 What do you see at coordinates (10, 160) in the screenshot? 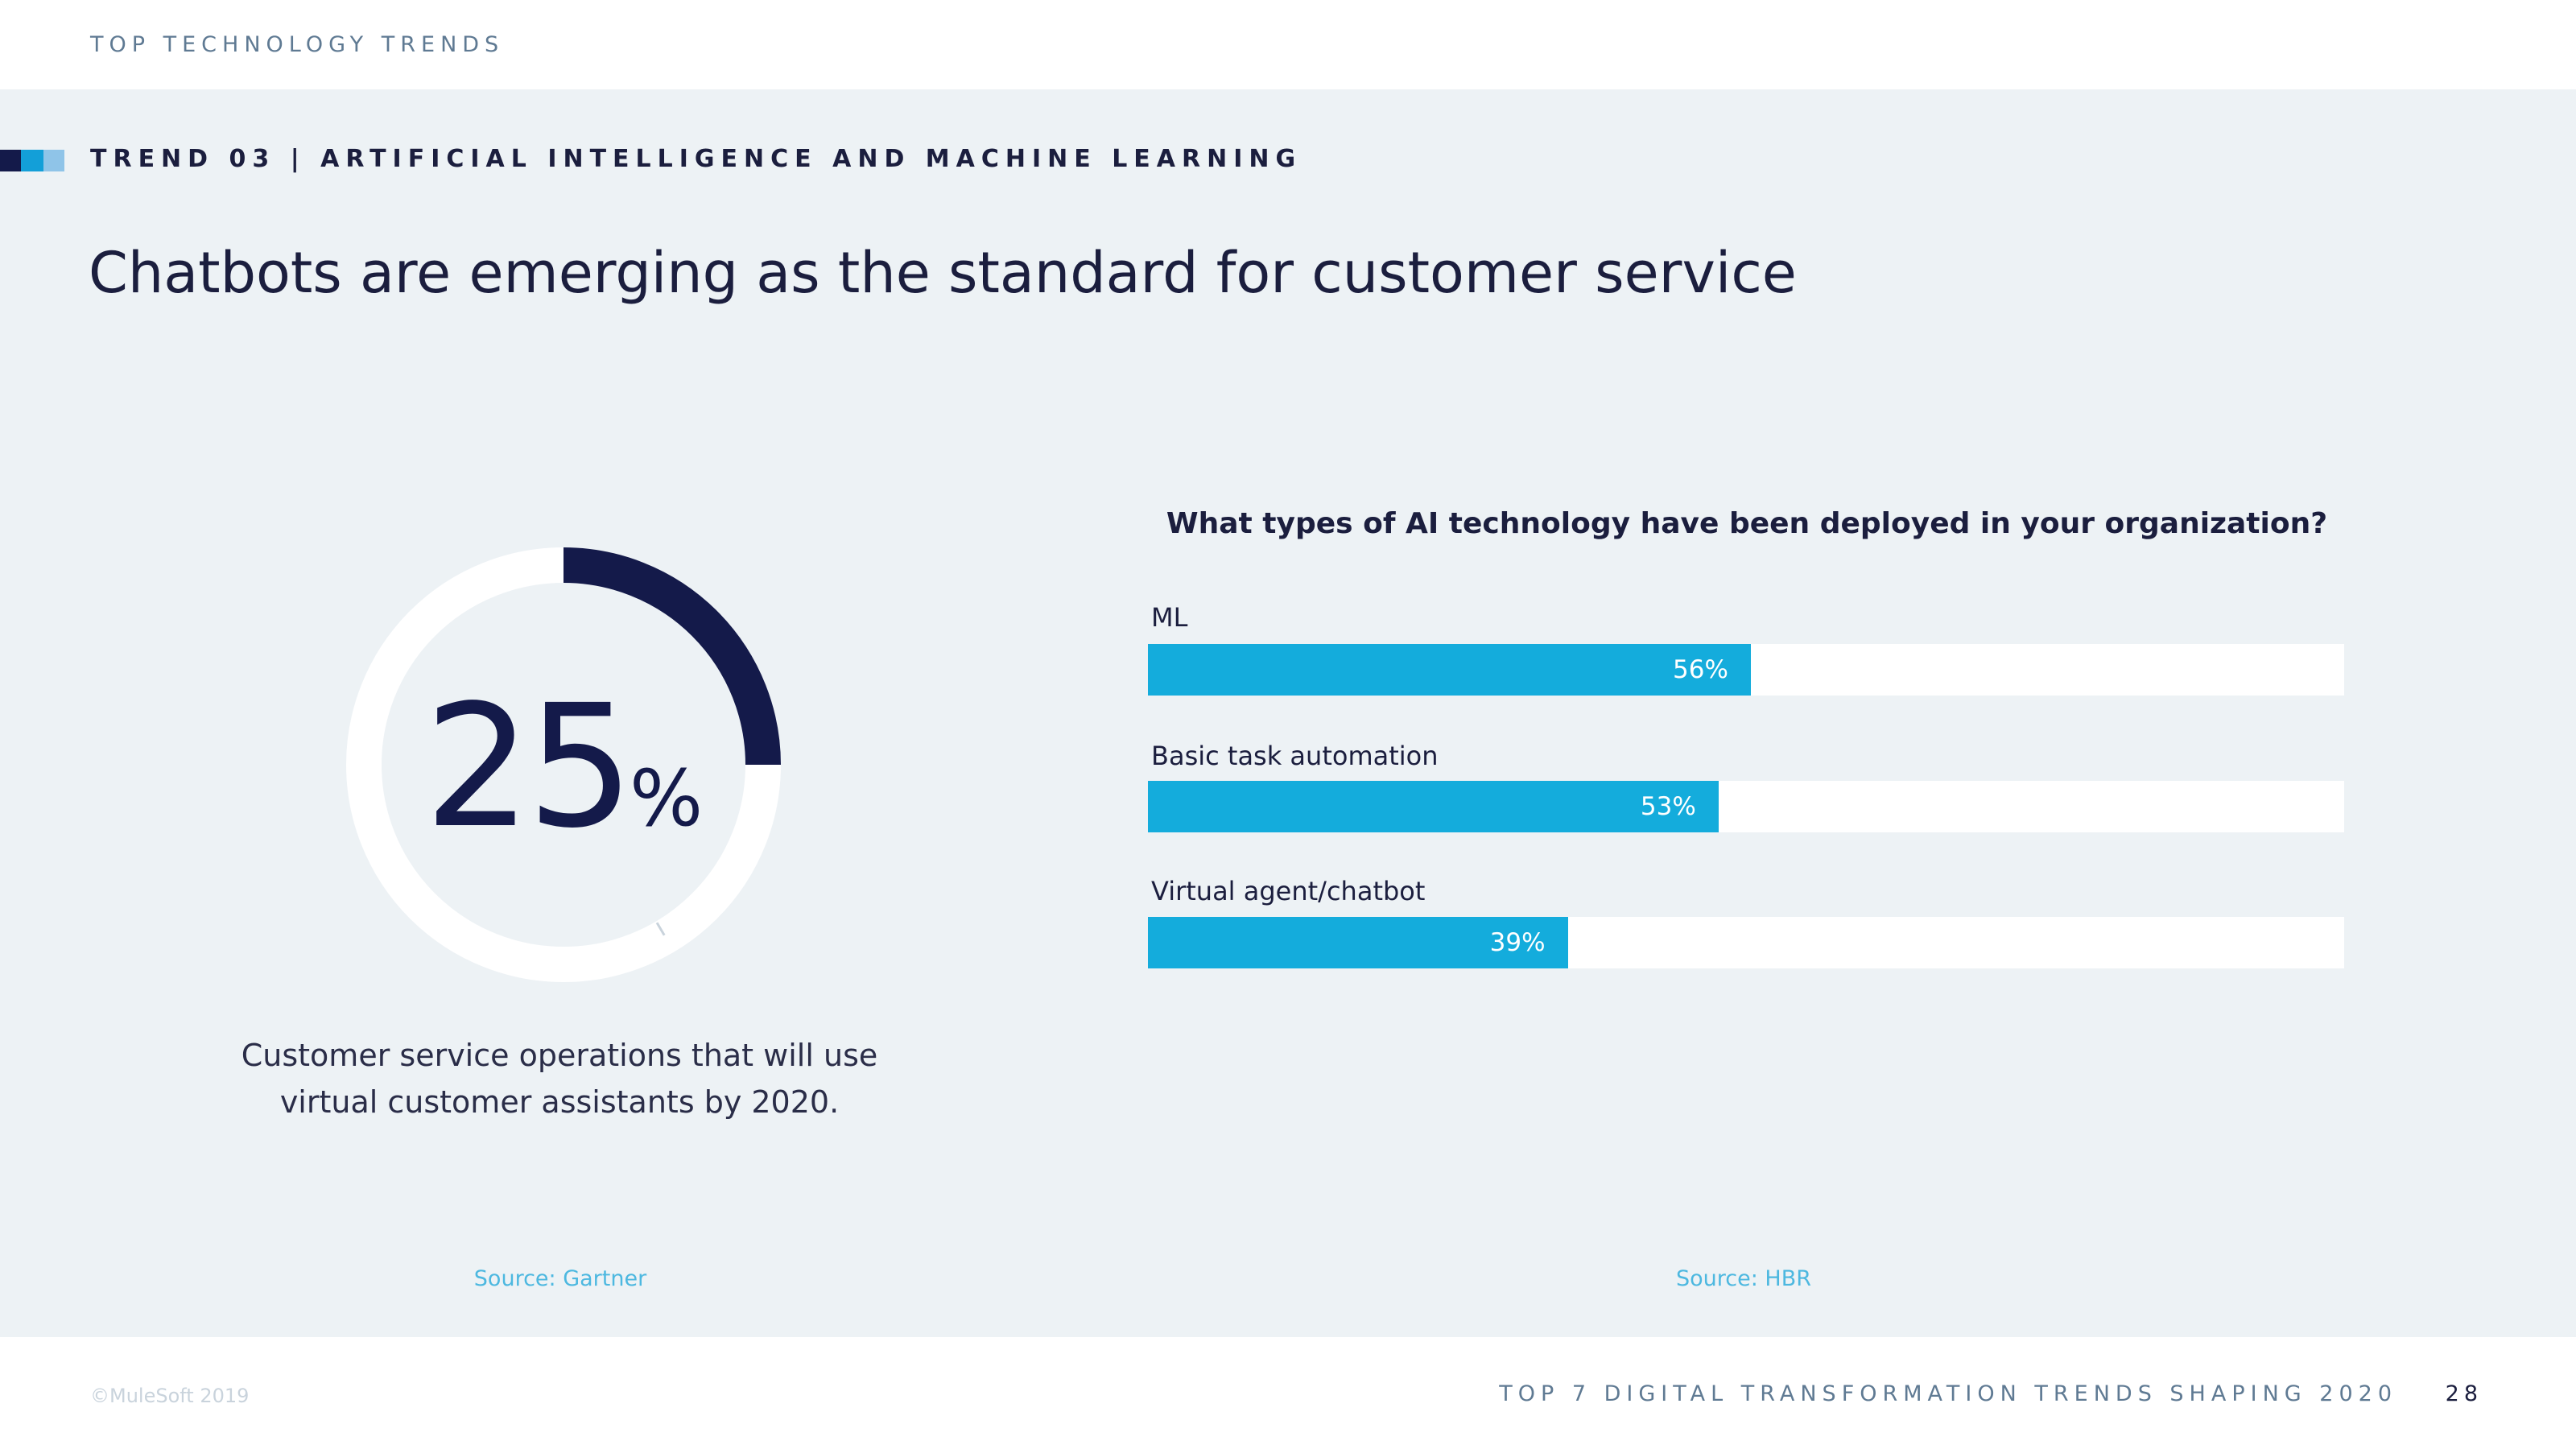
I see `accent-square-navy` at bounding box center [10, 160].